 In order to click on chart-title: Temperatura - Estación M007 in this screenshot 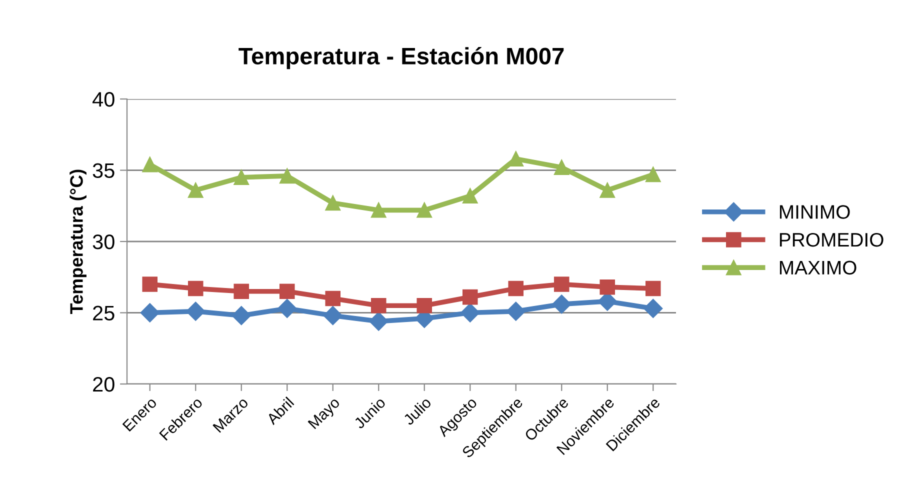, I will do `click(401, 58)`.